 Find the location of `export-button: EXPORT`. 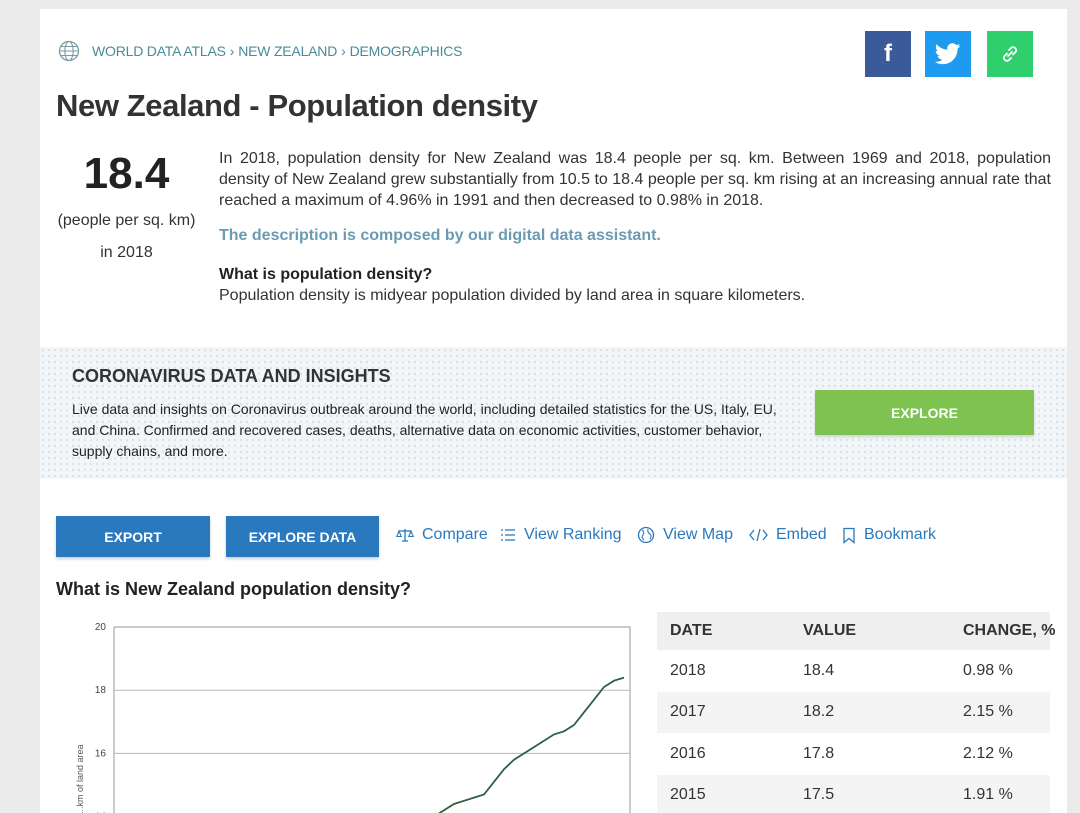

export-button: EXPORT is located at coordinates (133, 536).